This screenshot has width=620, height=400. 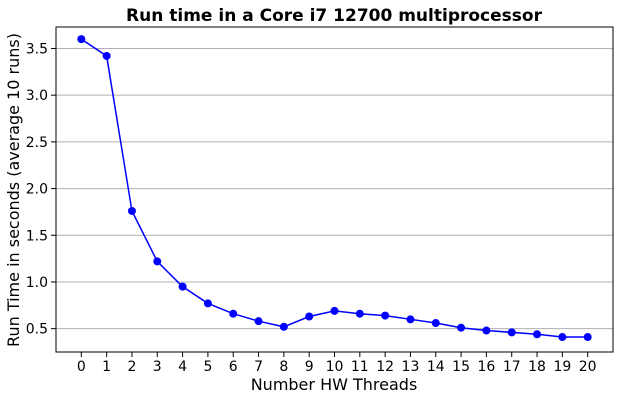 What do you see at coordinates (385, 367) in the screenshot?
I see `x-tick-label: 12` at bounding box center [385, 367].